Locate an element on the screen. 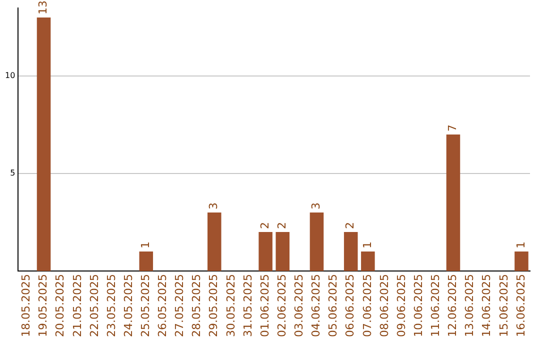  x-tick-label: 02.06.2025 is located at coordinates (281, 306).